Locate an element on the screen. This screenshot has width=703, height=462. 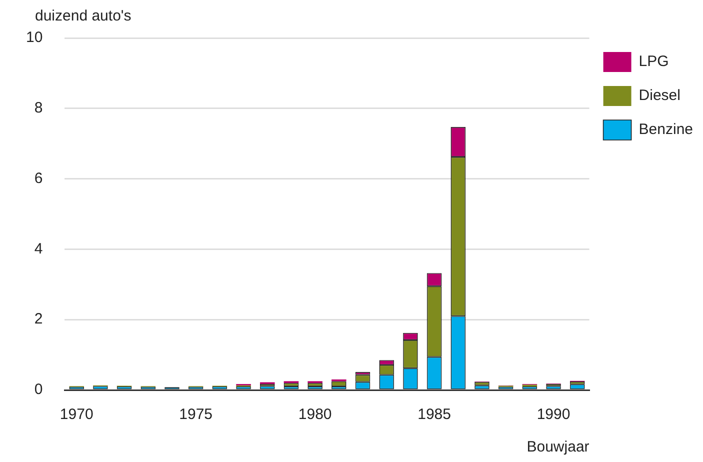
legend-label: Benzine is located at coordinates (666, 129).